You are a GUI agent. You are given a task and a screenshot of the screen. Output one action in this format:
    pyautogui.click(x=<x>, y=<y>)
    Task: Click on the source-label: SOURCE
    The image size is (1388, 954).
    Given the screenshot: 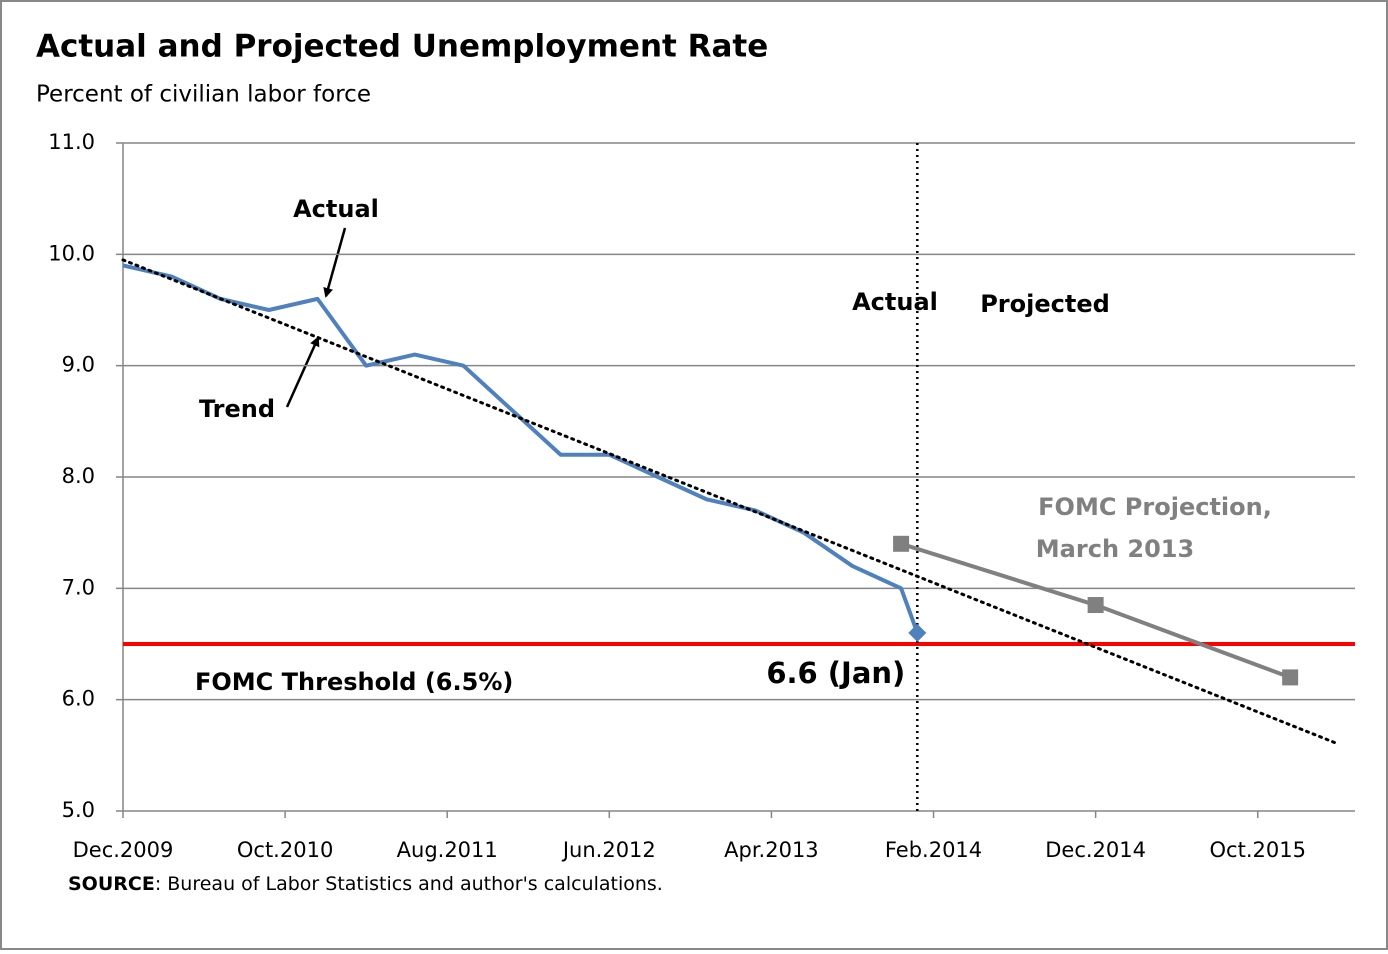 What is the action you would take?
    pyautogui.click(x=111, y=884)
    